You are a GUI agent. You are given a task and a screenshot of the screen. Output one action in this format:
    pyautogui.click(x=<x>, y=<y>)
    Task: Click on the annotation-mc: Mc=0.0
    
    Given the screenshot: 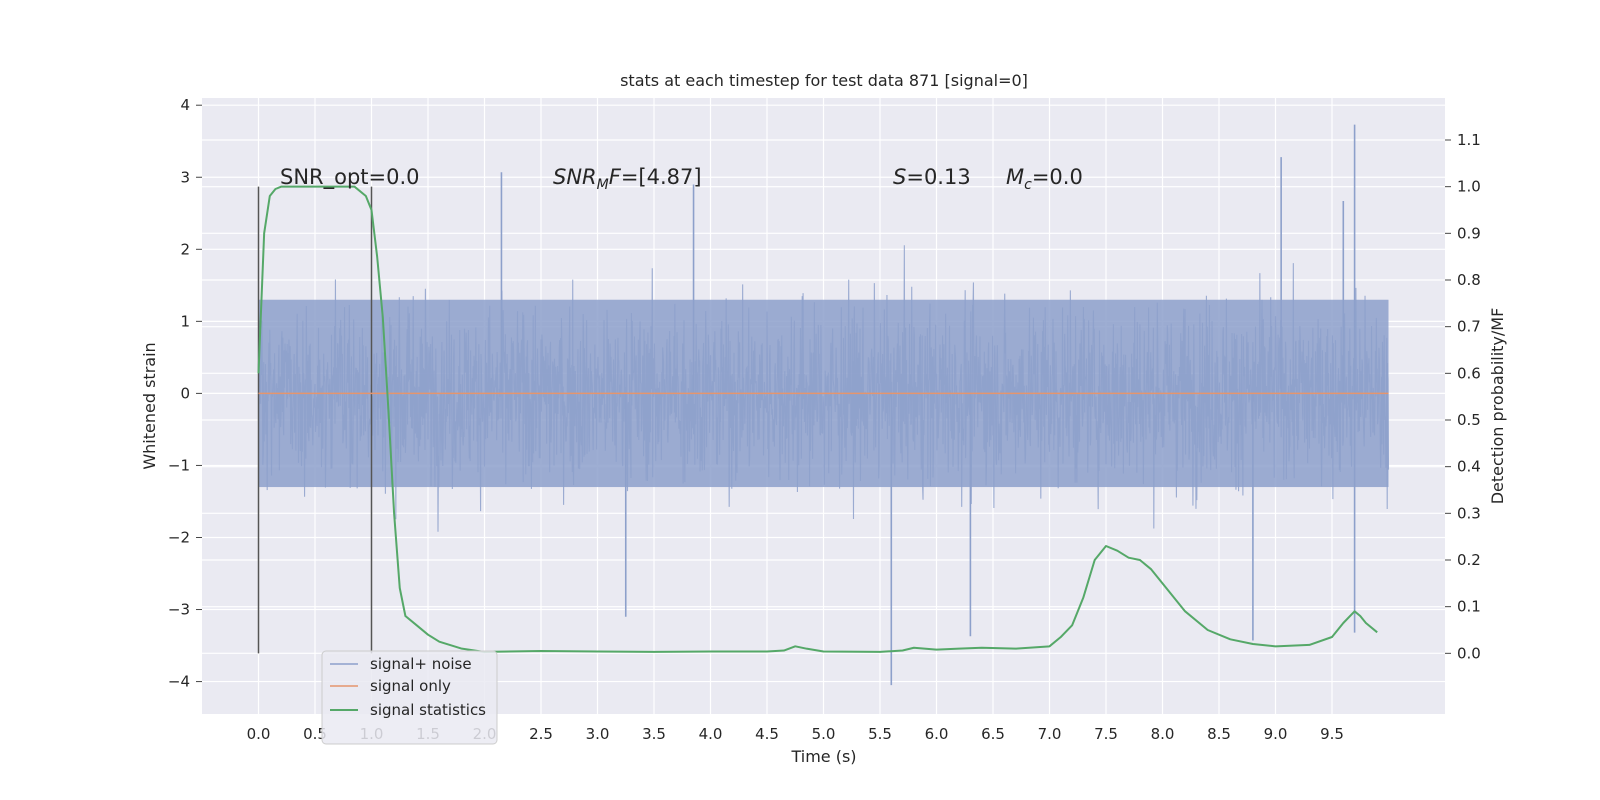 What is the action you would take?
    pyautogui.click(x=1044, y=179)
    